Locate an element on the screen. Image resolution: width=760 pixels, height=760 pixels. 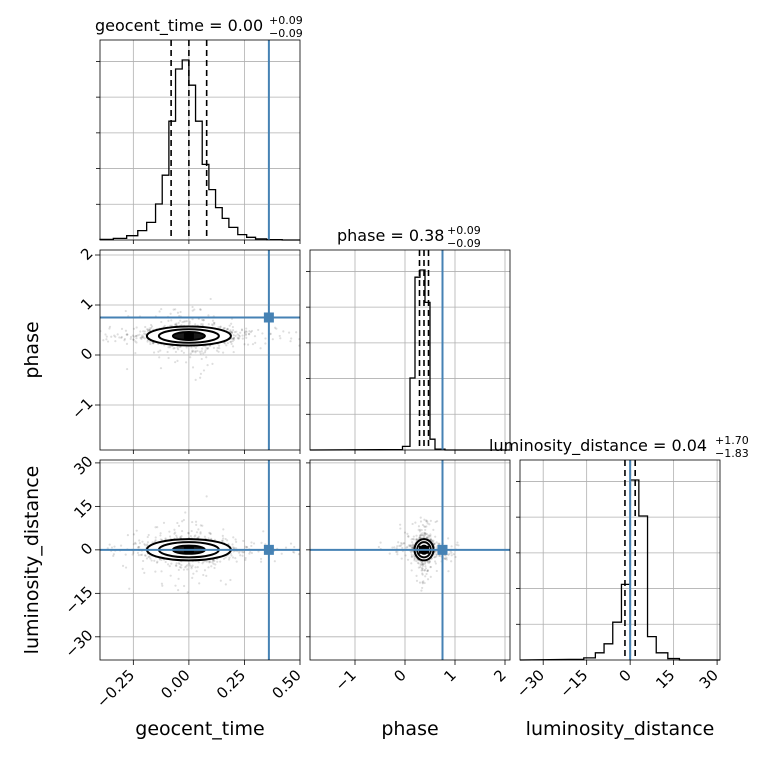
histogram-phase is located at coordinates (409, 360).